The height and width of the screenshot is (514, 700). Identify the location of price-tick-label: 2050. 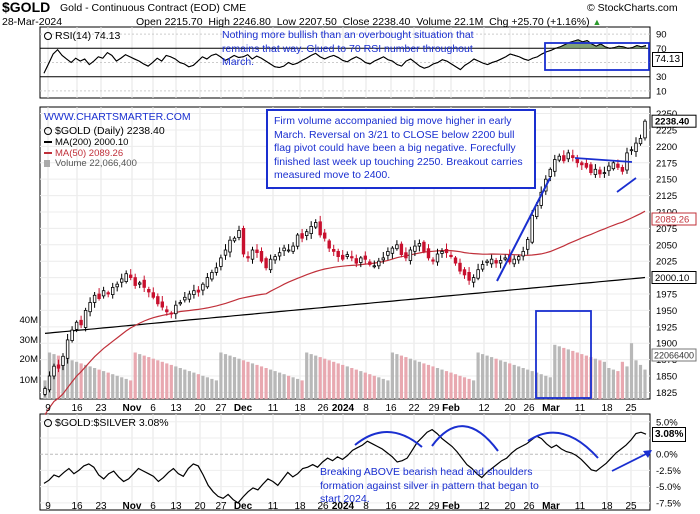
(666, 245).